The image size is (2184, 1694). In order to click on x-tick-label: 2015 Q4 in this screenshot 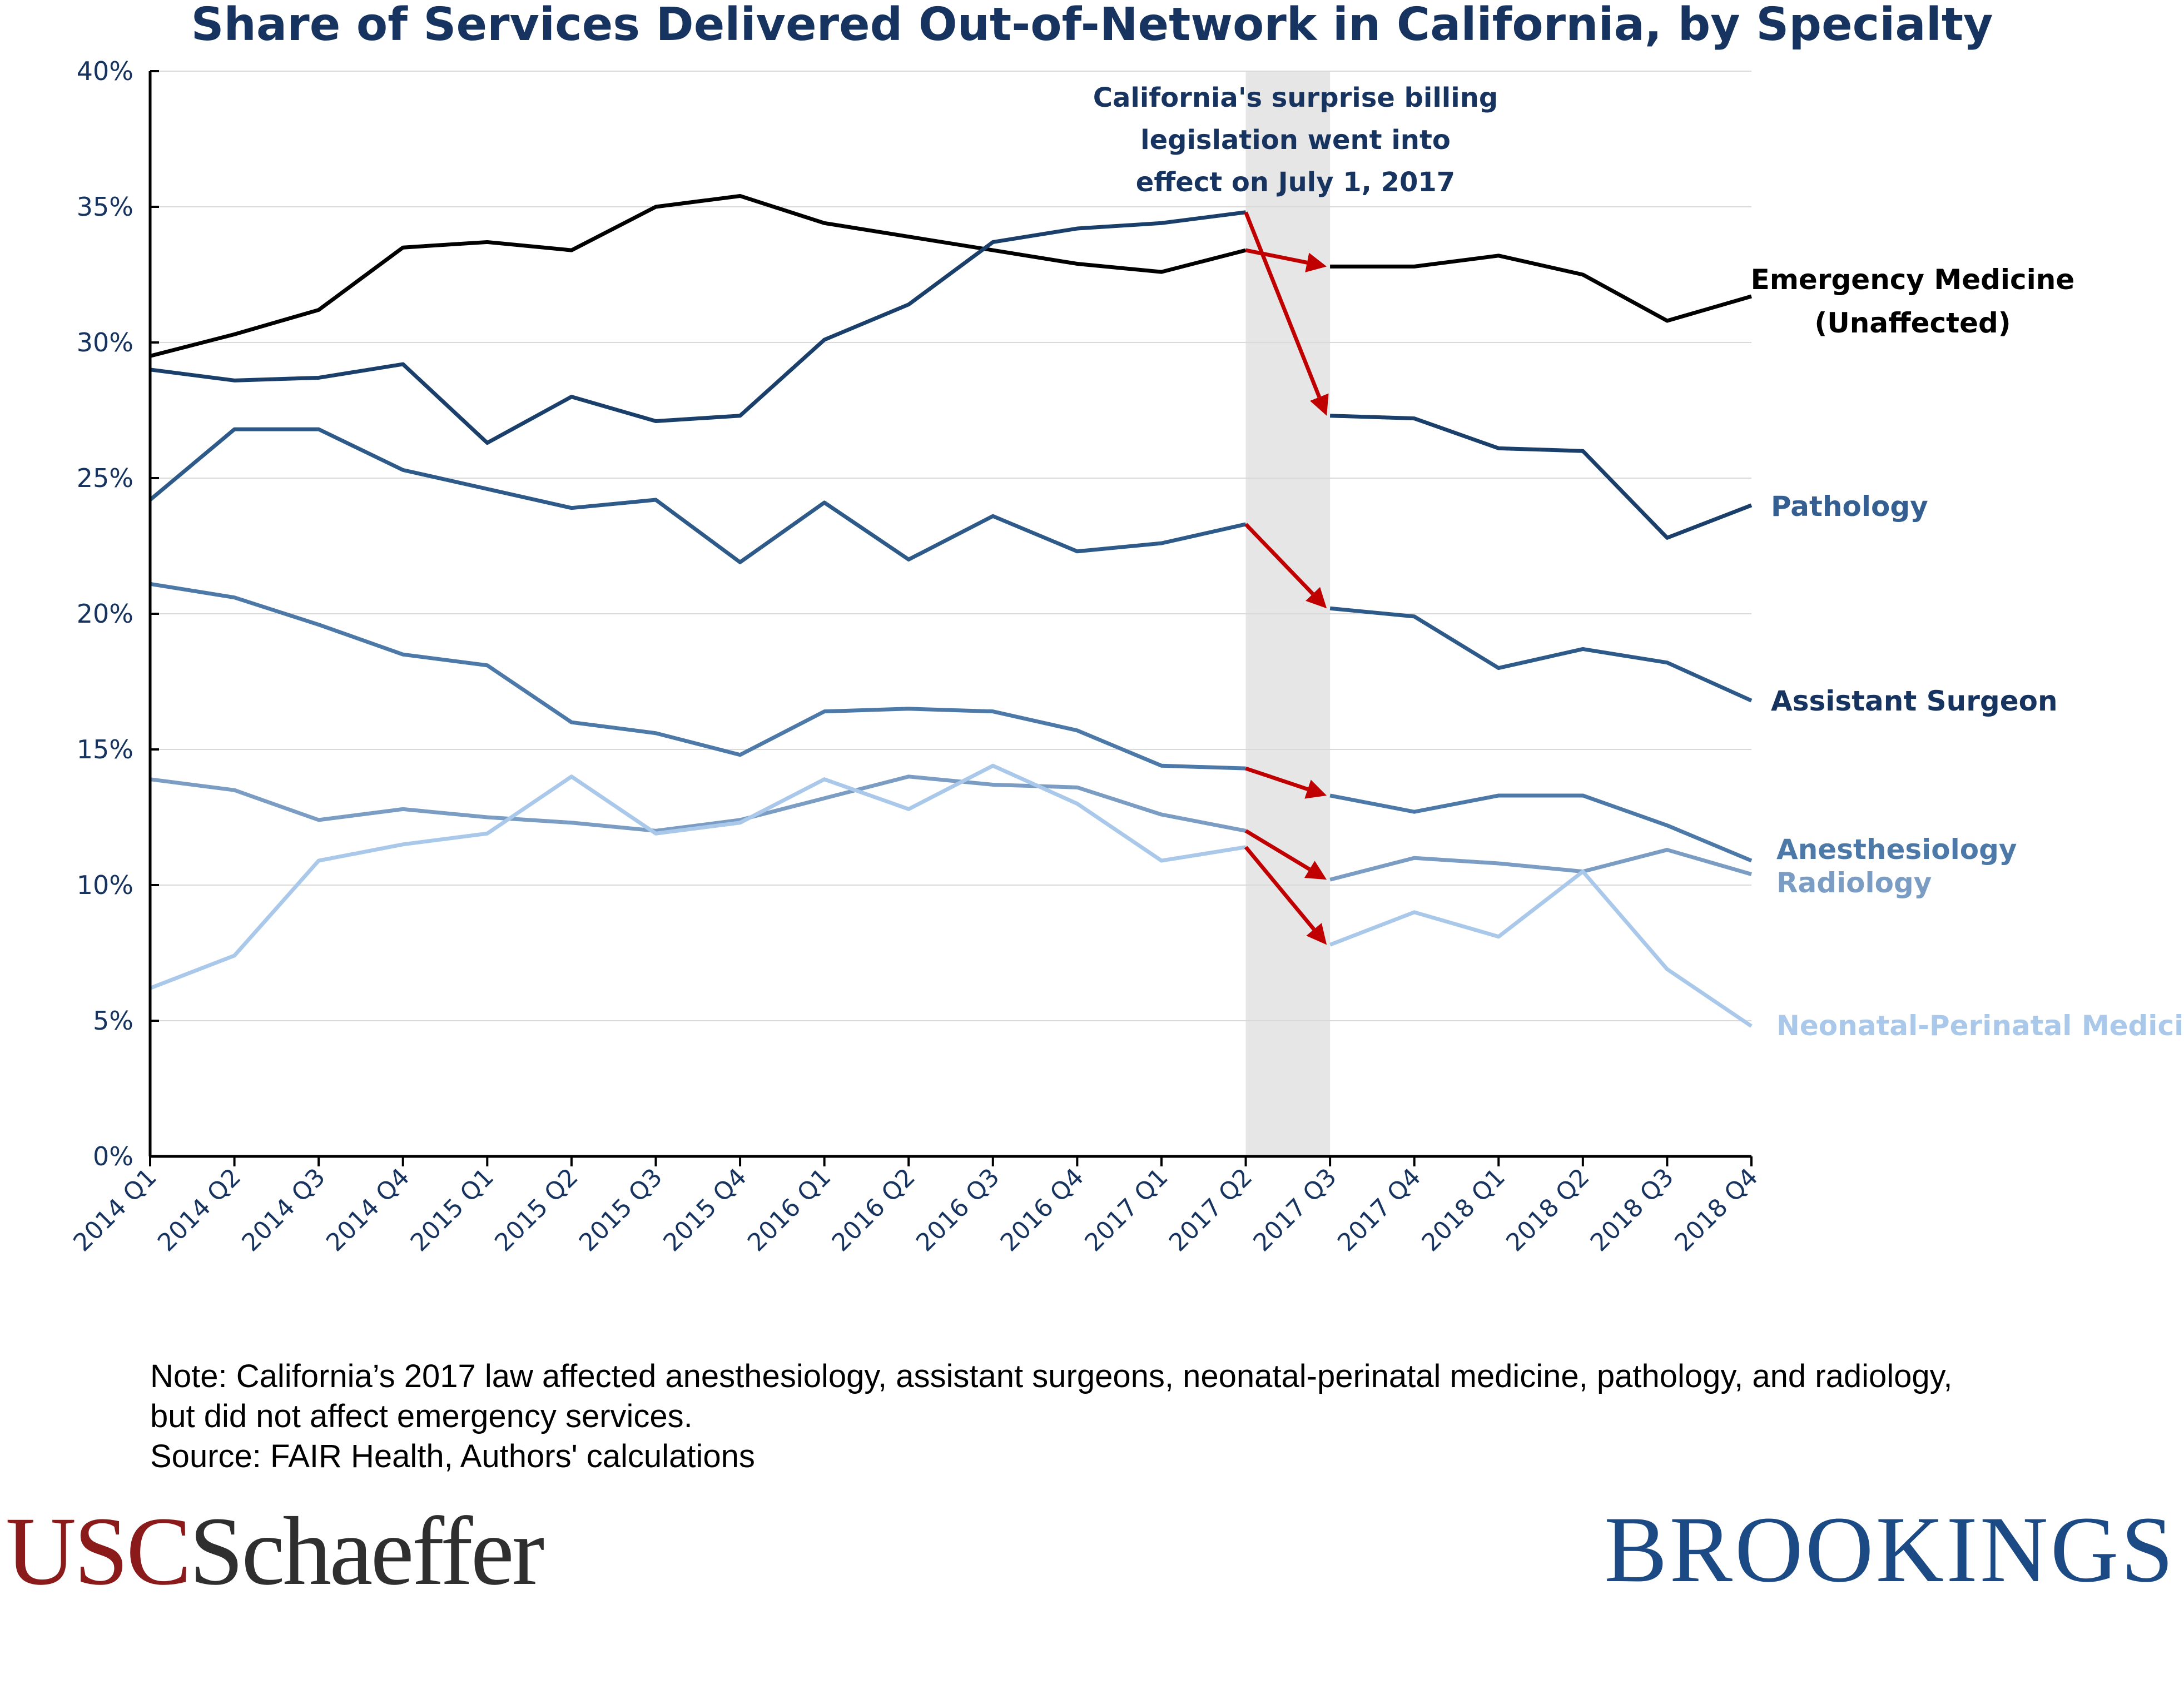, I will do `click(705, 1210)`.